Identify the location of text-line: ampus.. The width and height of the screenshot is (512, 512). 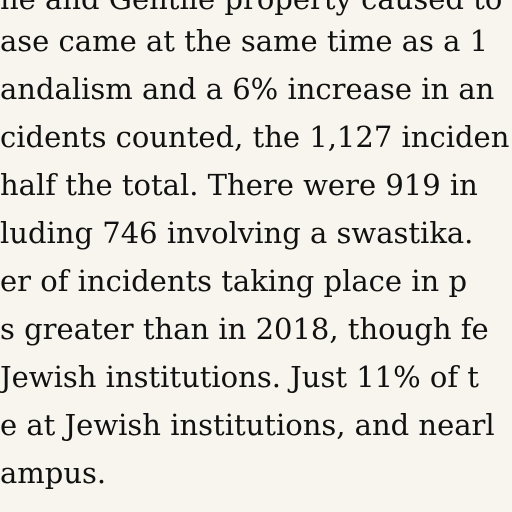
(53, 473).